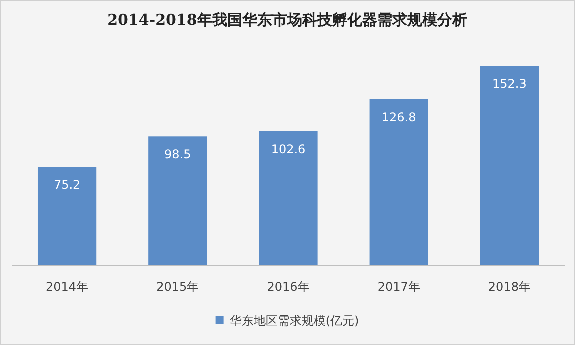  I want to click on x-tick-label: 2018年, so click(509, 287).